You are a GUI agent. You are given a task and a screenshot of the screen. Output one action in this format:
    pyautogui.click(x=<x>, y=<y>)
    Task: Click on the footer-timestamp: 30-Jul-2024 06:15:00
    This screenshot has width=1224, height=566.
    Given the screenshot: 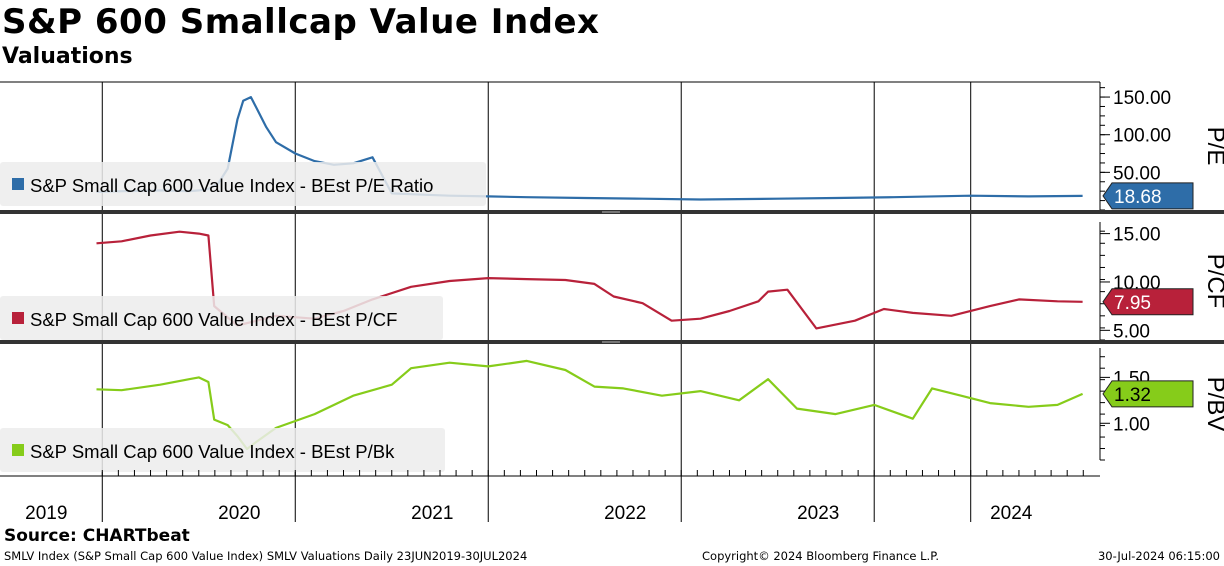 What is the action you would take?
    pyautogui.click(x=1158, y=556)
    